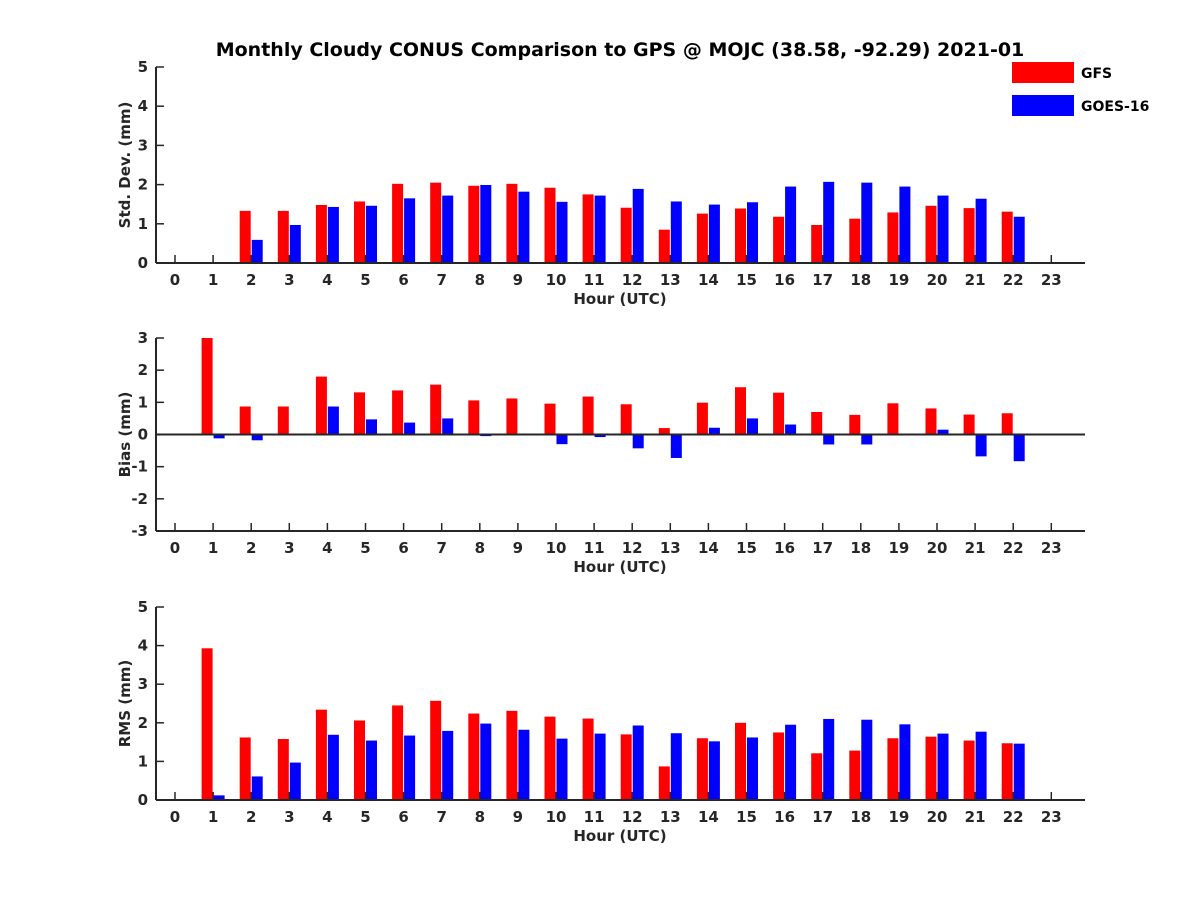 The width and height of the screenshot is (1200, 900). What do you see at coordinates (632, 548) in the screenshot?
I see `x-tick-label-bias: 12` at bounding box center [632, 548].